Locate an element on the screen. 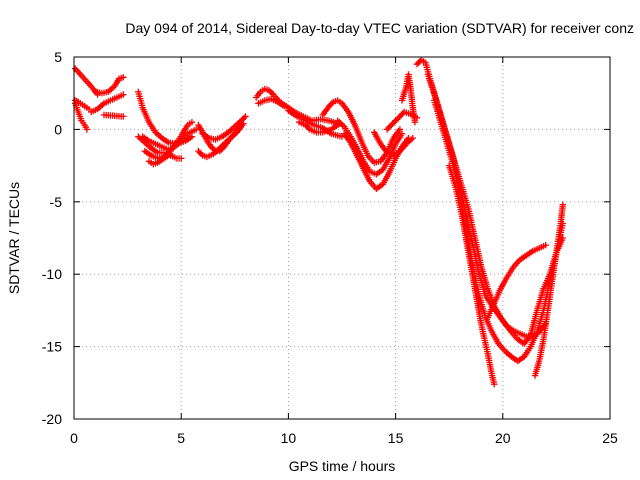  y-tick-label: -20 is located at coordinates (52, 419).